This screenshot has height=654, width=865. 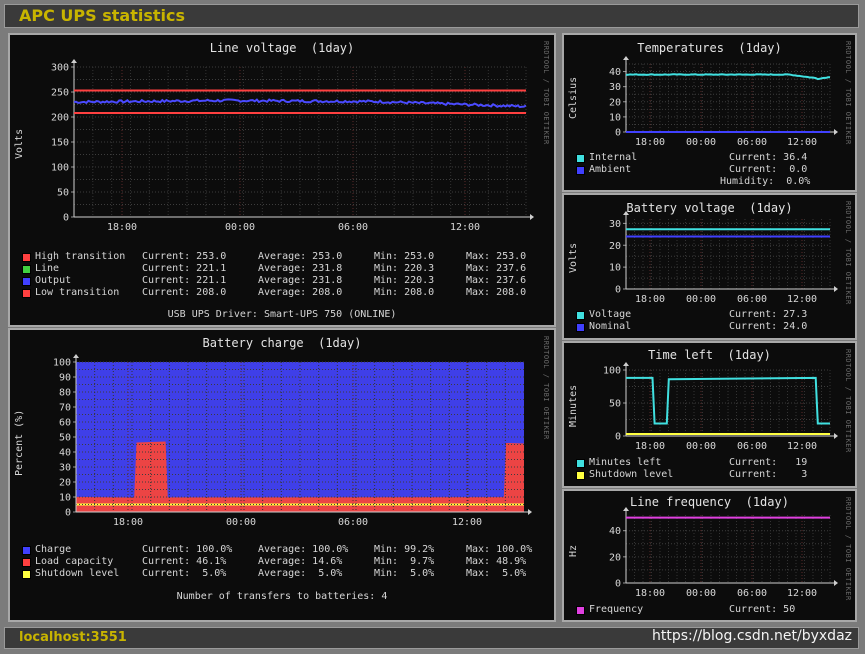 I want to click on legend-value: Average: 14.6%, so click(x=300, y=561).